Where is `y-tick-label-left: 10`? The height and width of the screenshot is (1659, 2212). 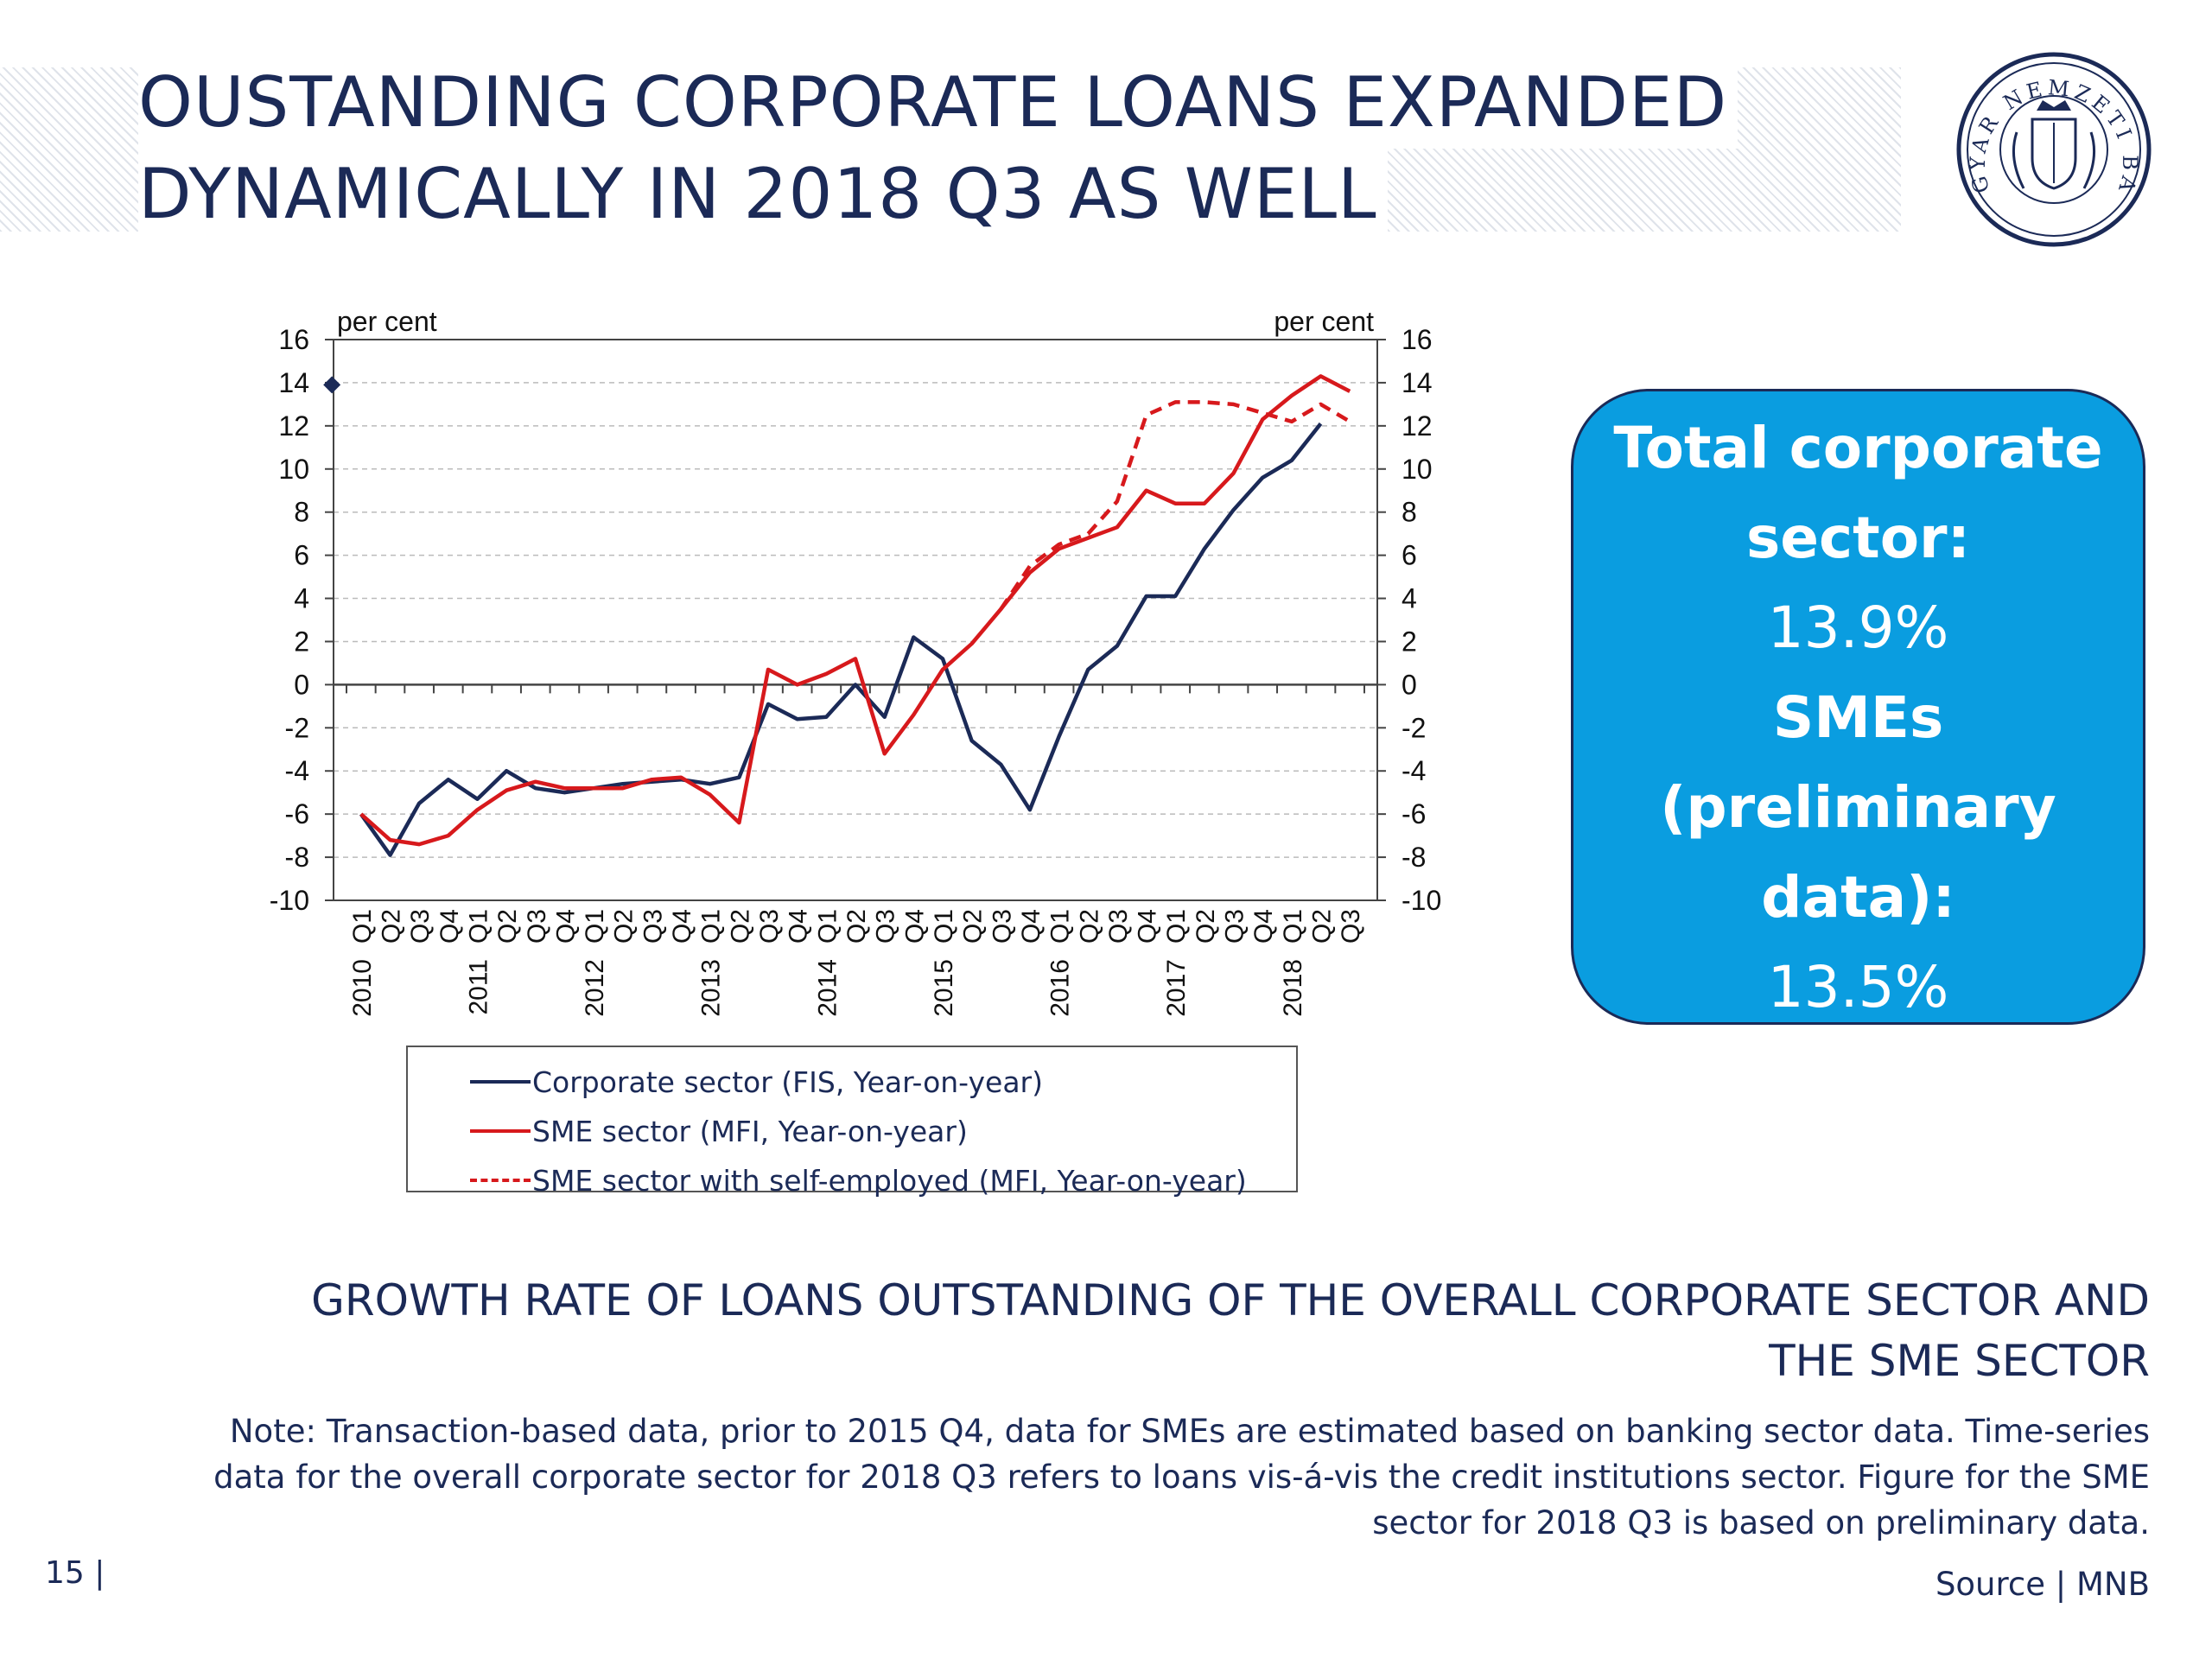 y-tick-label-left: 10 is located at coordinates (293, 469).